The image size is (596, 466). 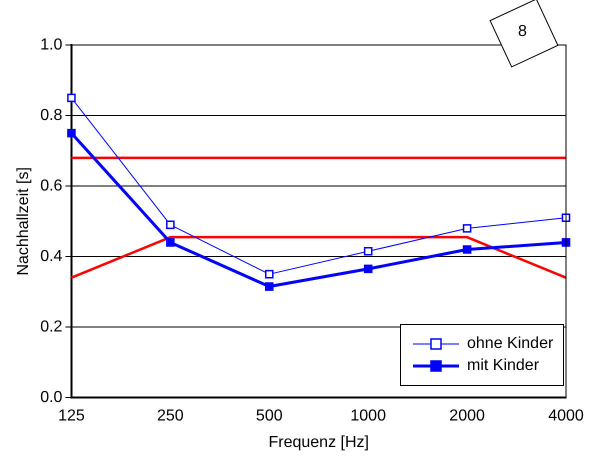 I want to click on y-tick-label: 0.4, so click(x=51, y=256).